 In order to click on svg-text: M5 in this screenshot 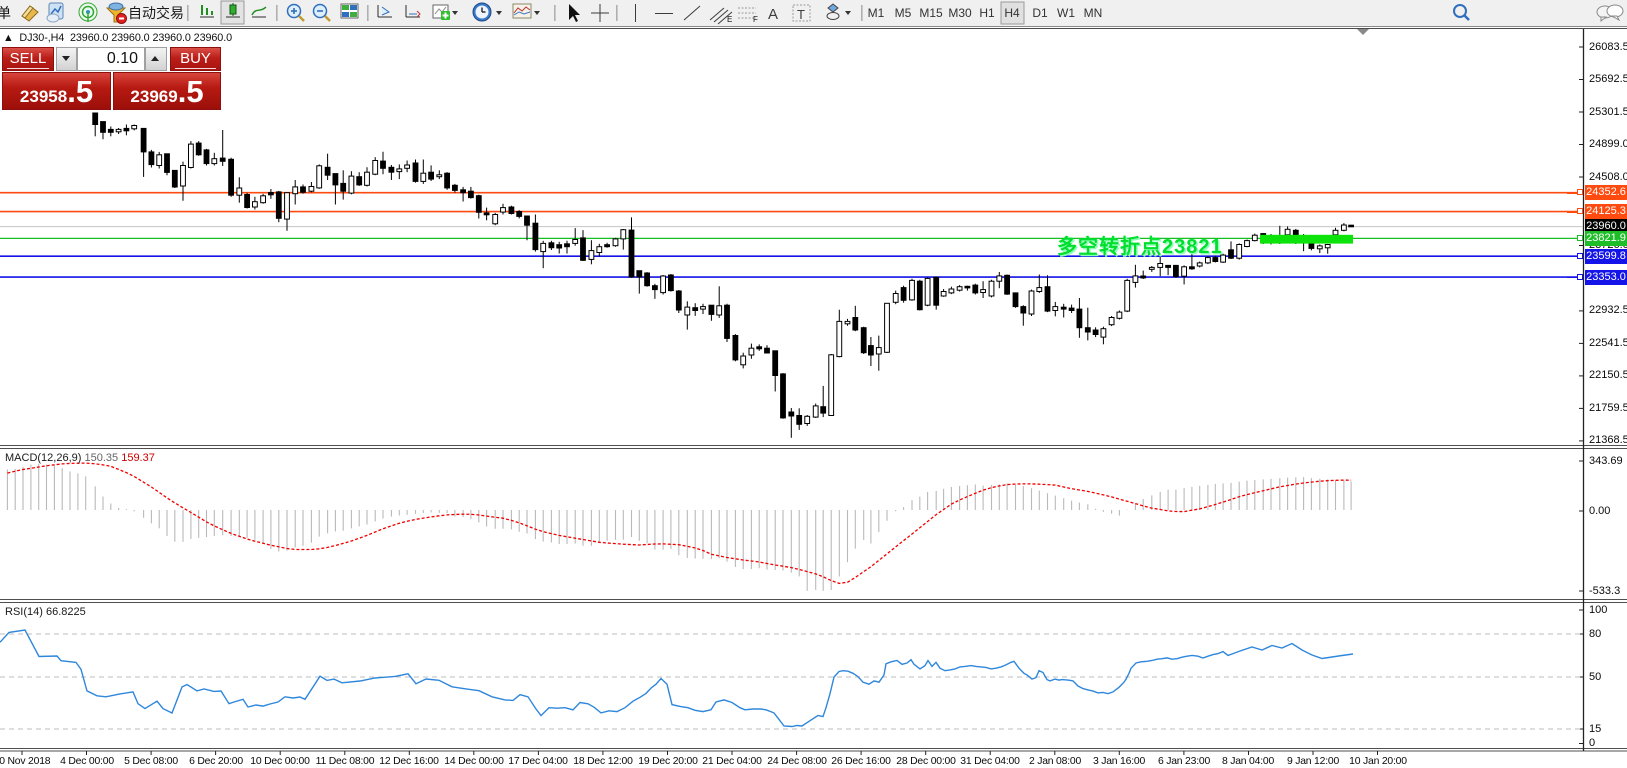, I will do `click(903, 13)`.